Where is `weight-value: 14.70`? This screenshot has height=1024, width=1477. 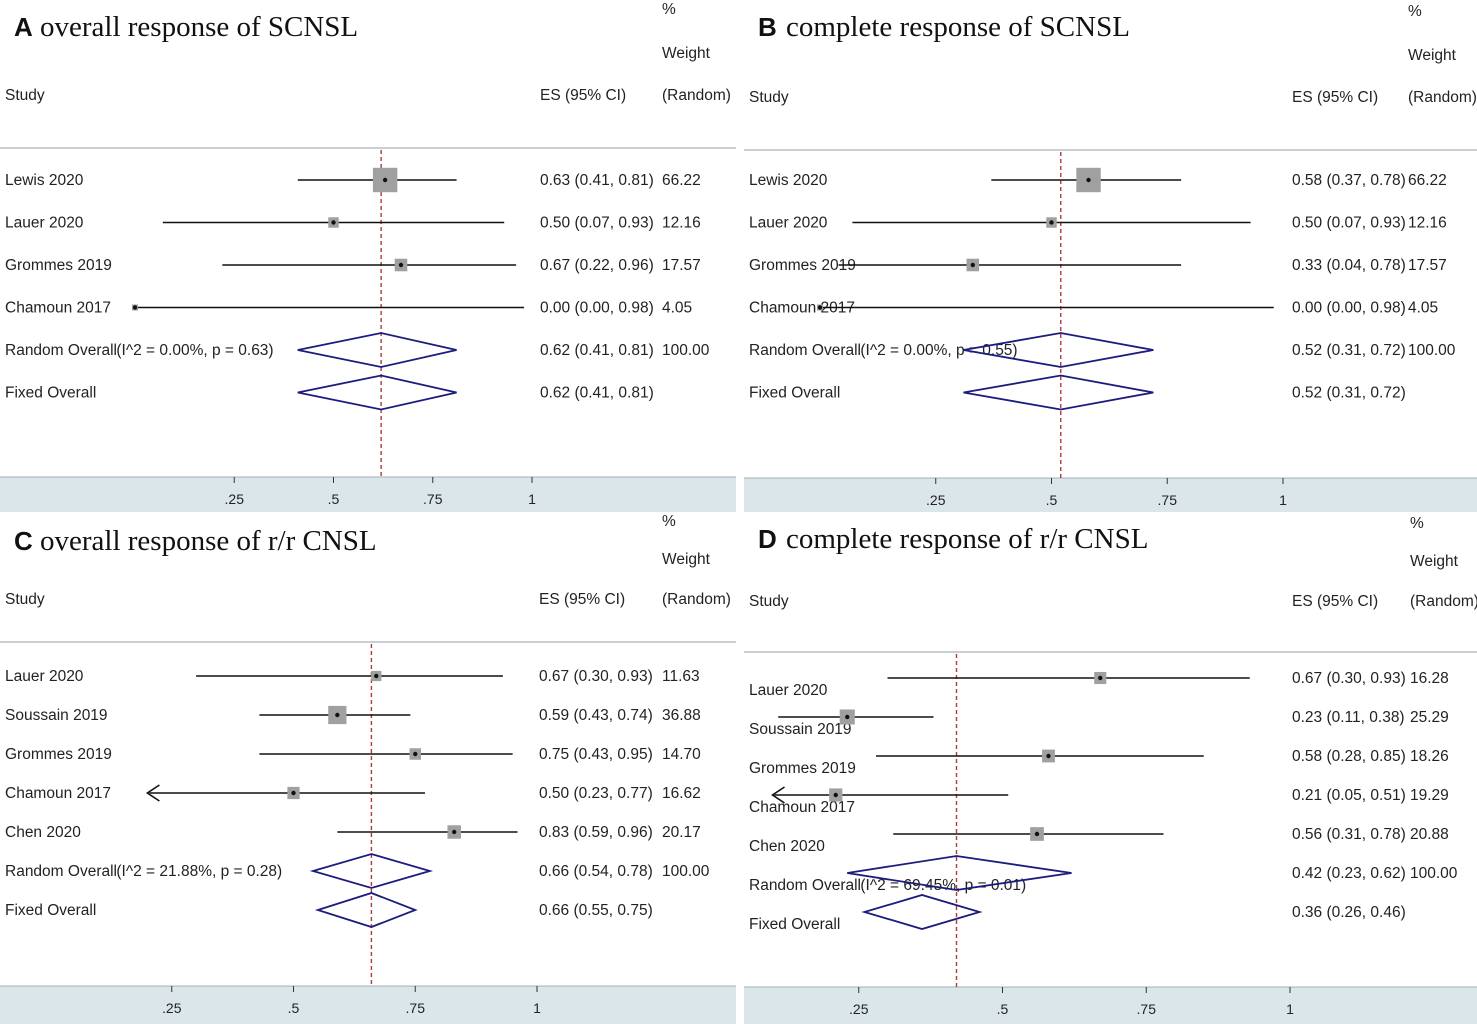
weight-value: 14.70 is located at coordinates (681, 754).